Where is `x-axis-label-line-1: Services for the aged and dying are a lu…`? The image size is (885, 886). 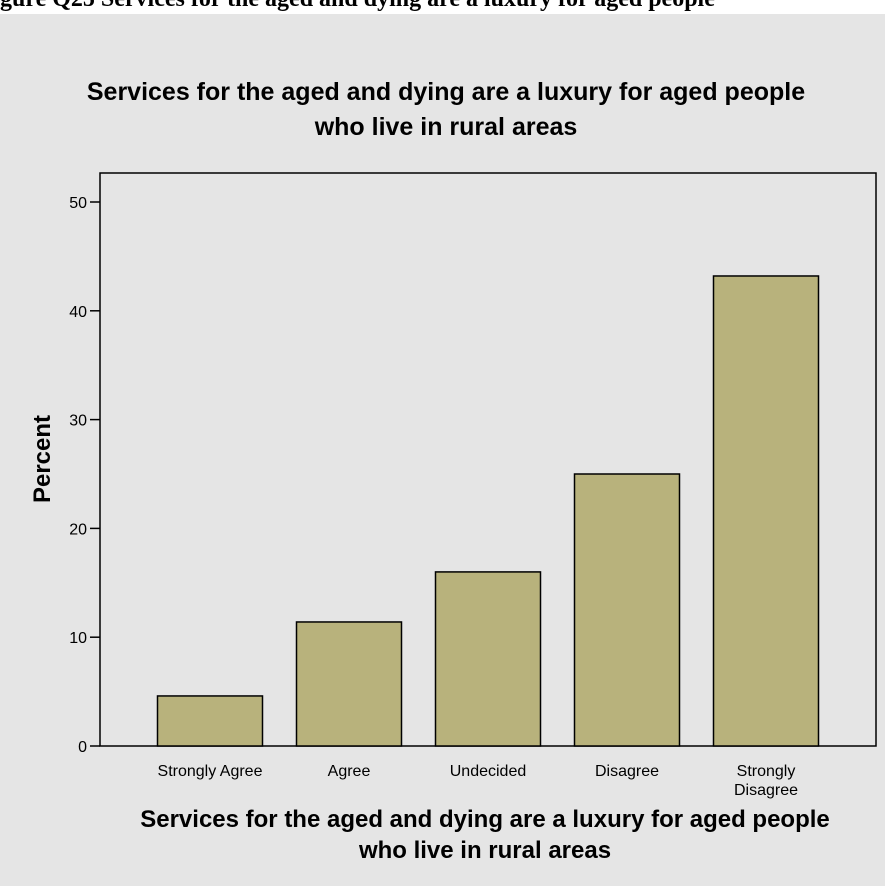
x-axis-label-line-1: Services for the aged and dying are a lu… is located at coordinates (485, 819).